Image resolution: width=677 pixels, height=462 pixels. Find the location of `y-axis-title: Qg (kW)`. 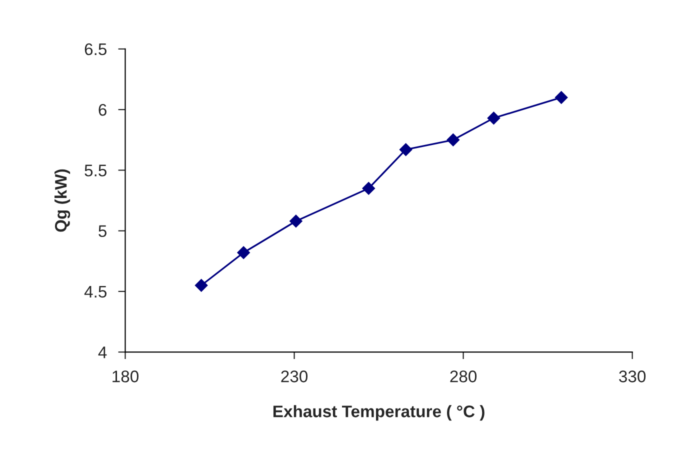

y-axis-title: Qg (kW) is located at coordinates (62, 200).